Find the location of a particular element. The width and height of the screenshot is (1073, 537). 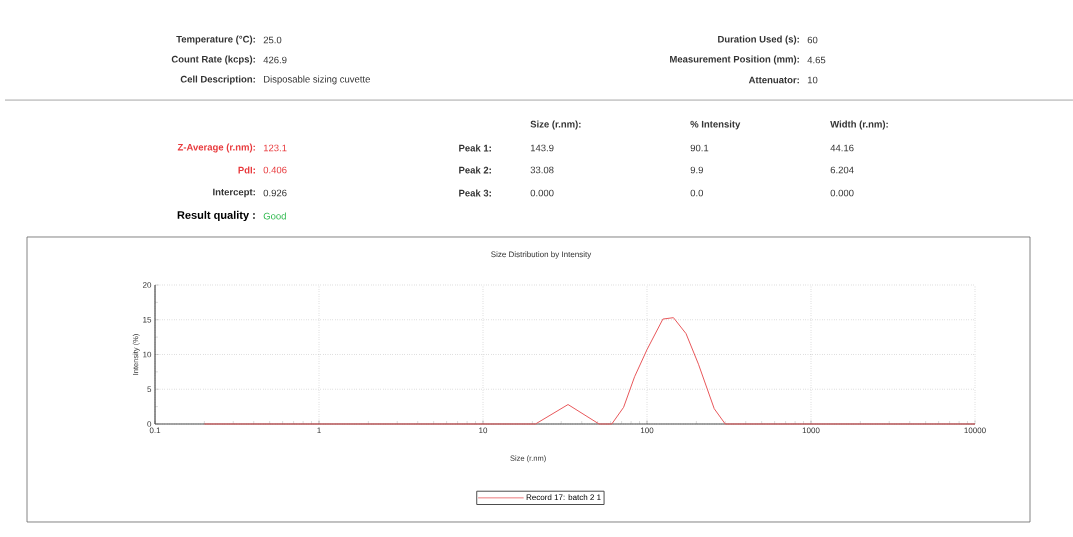

x-tick-label: 0.1 is located at coordinates (155, 430).